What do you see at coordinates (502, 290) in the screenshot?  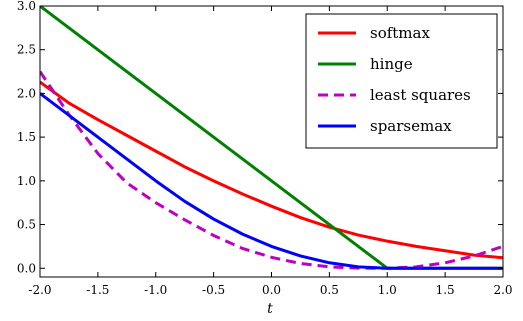 I see `x-tick-label: 2.0` at bounding box center [502, 290].